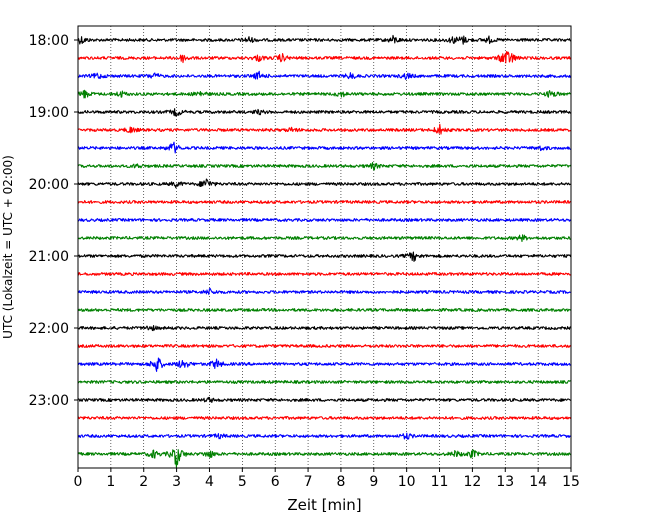  What do you see at coordinates (49, 113) in the screenshot?
I see `y-tick-label: 19:00` at bounding box center [49, 113].